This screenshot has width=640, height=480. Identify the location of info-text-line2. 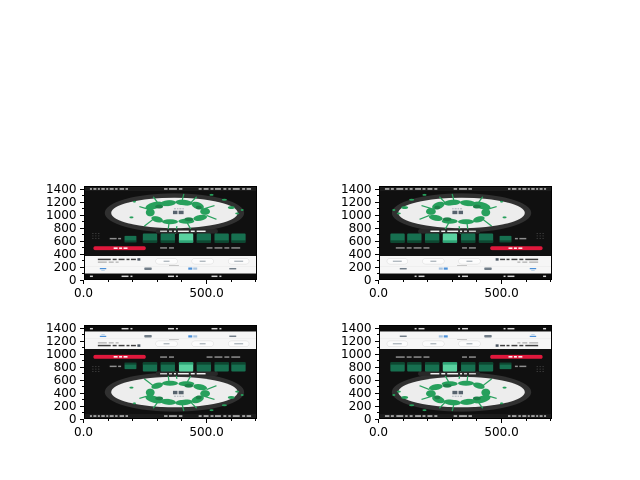
(108, 262).